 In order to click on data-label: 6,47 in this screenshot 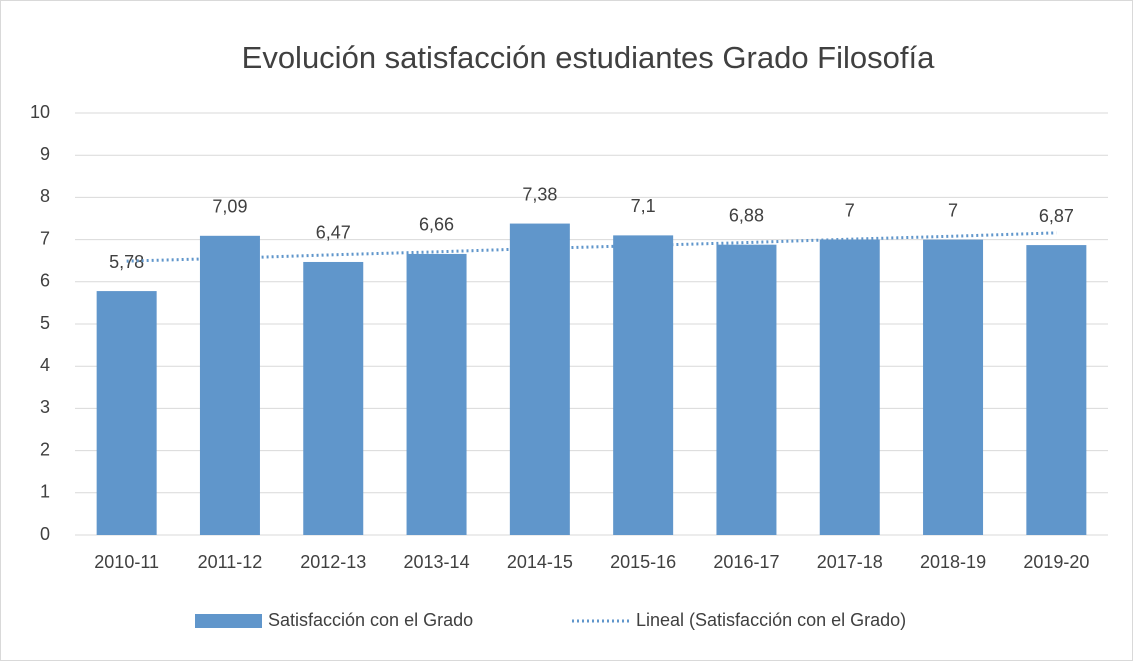, I will do `click(333, 233)`.